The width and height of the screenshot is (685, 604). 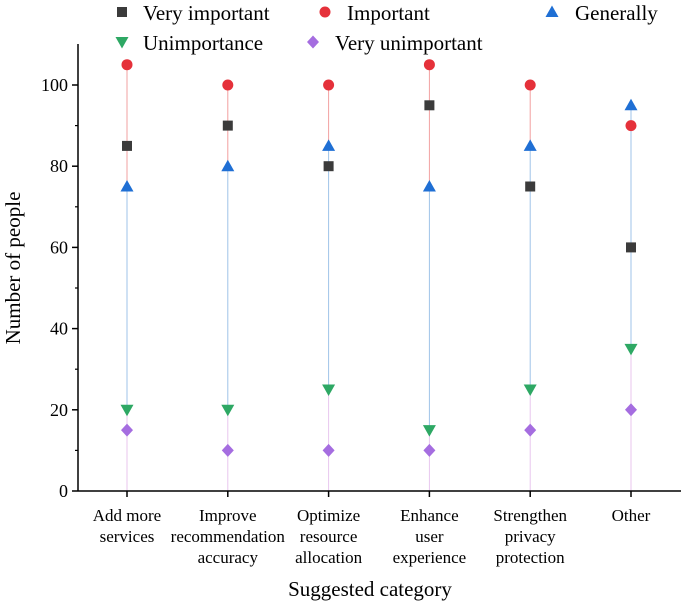 I want to click on x-tick-label: Improve recommendation accuracy, so click(x=228, y=536).